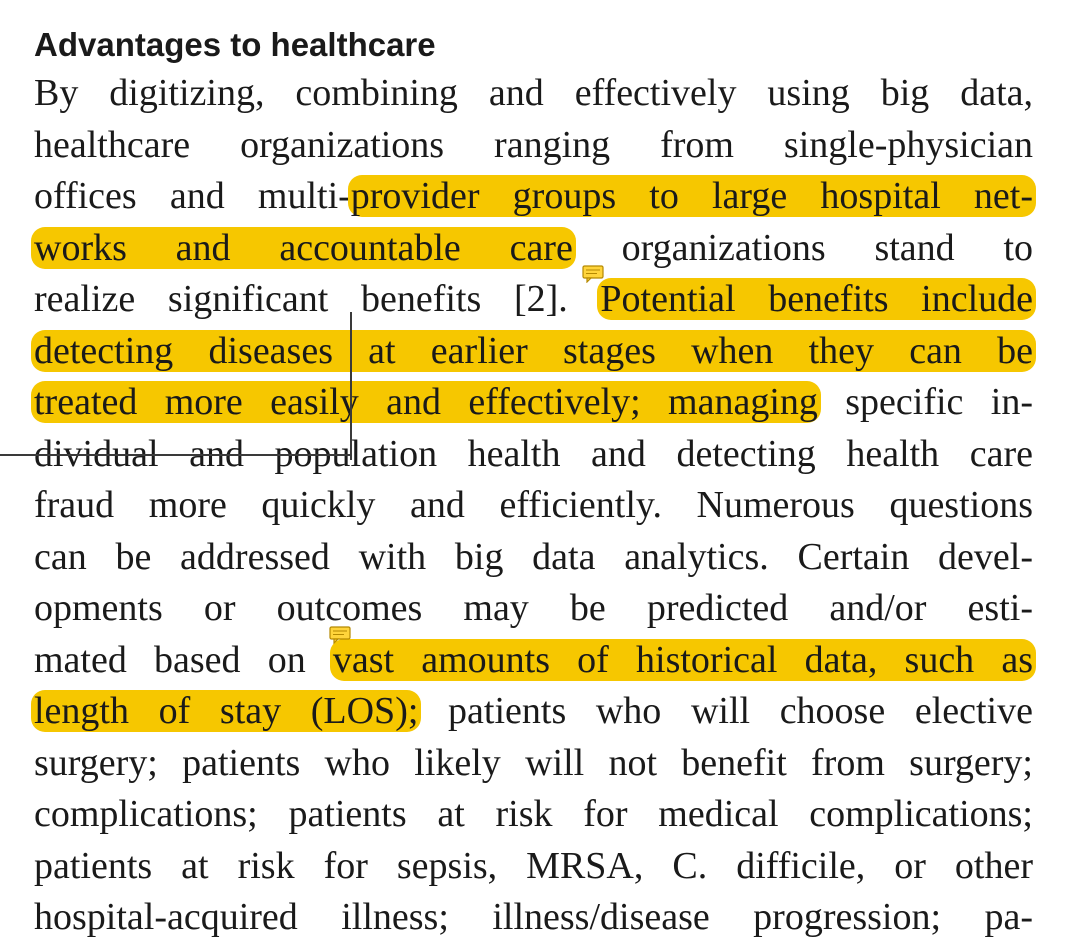 This screenshot has width=1076, height=944. Describe the element at coordinates (816, 299) in the screenshot. I see `highlighted-text: Potential benefits include` at that location.